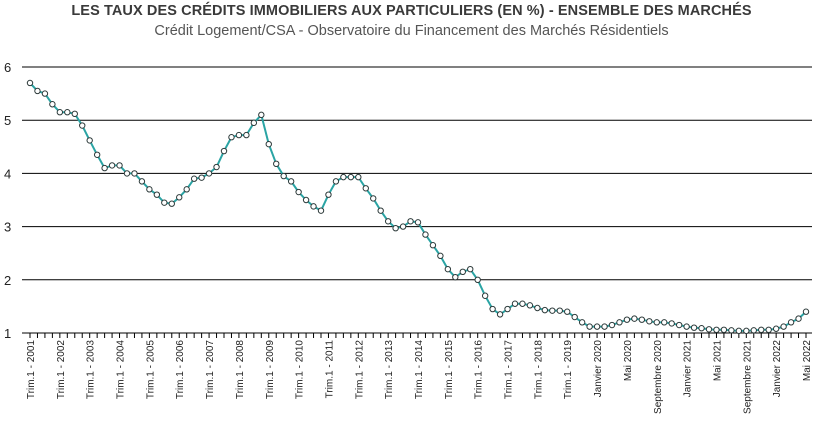 Image resolution: width=823 pixels, height=434 pixels. Describe the element at coordinates (598, 369) in the screenshot. I see `x-tick-label: Janvier 2020` at that location.